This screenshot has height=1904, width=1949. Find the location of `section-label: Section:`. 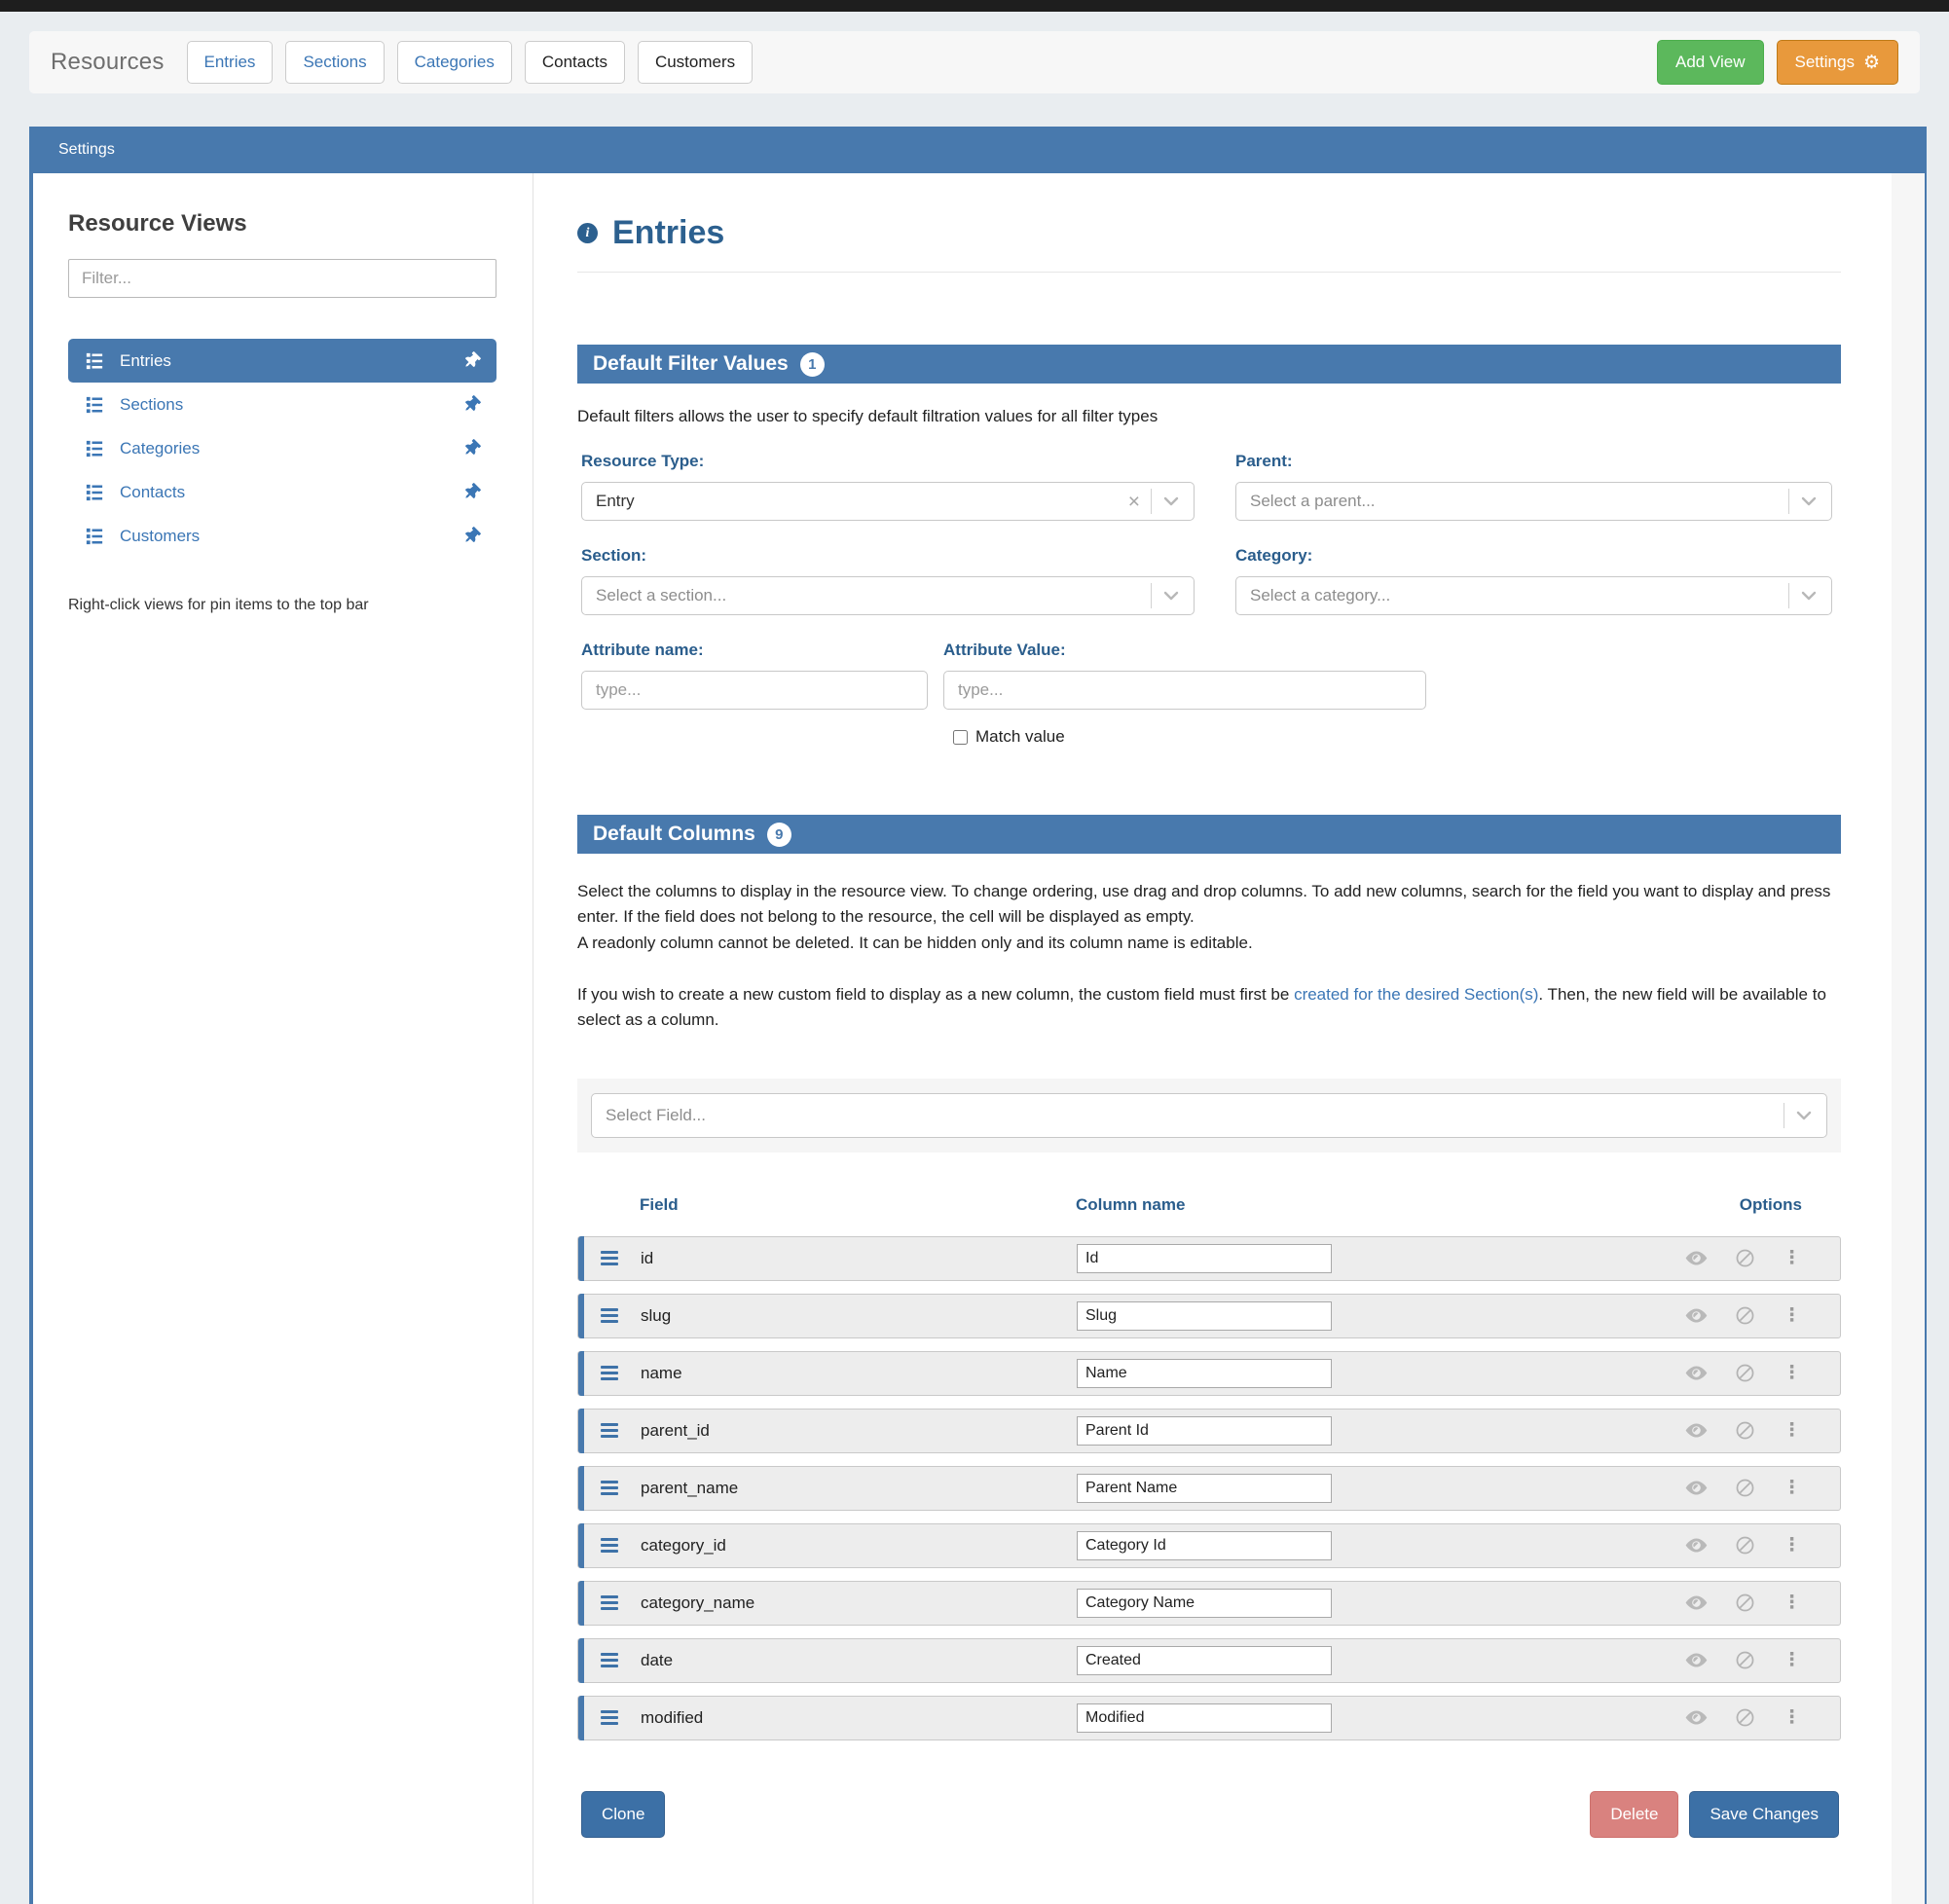

section-label: Section: is located at coordinates (614, 555).